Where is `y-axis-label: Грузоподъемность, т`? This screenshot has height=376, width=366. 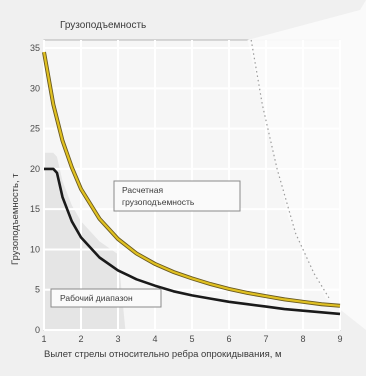 y-axis-label: Грузоподъемность, т is located at coordinates (15, 219).